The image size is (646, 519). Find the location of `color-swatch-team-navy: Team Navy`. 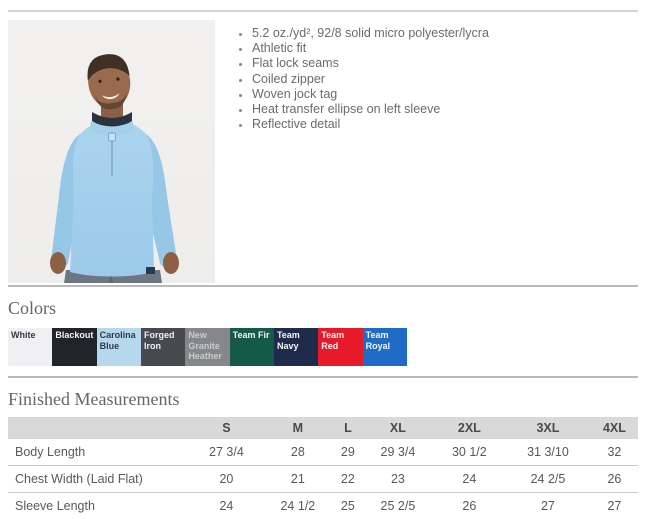

color-swatch-team-navy: Team Navy is located at coordinates (296, 347).